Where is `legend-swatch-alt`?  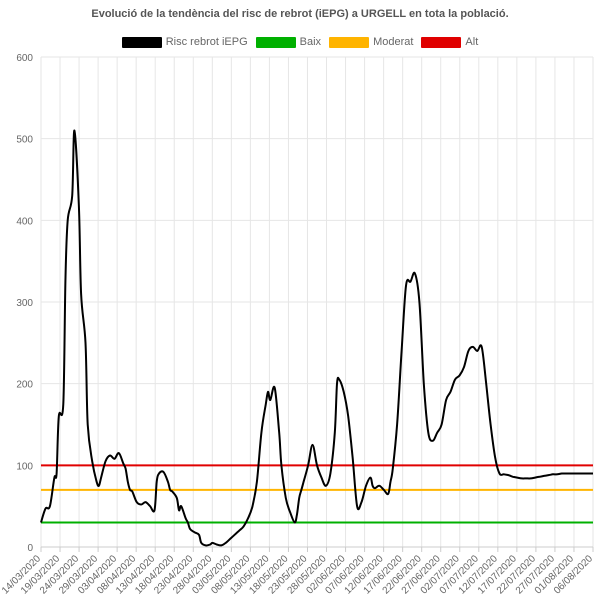 legend-swatch-alt is located at coordinates (441, 42).